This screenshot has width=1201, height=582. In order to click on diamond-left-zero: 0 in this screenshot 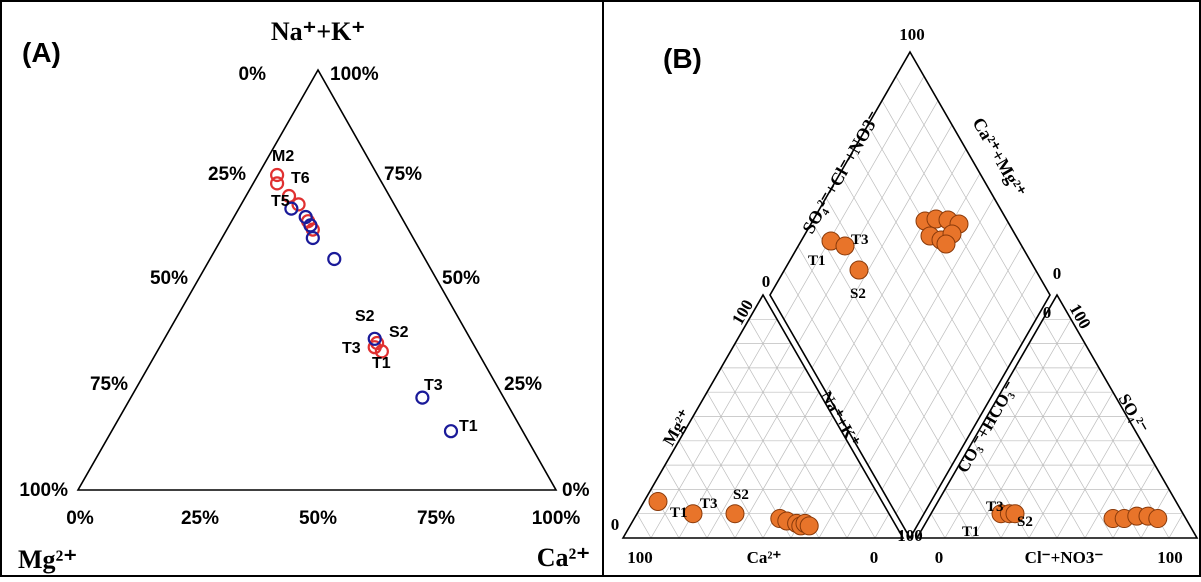, I will do `click(766, 281)`.